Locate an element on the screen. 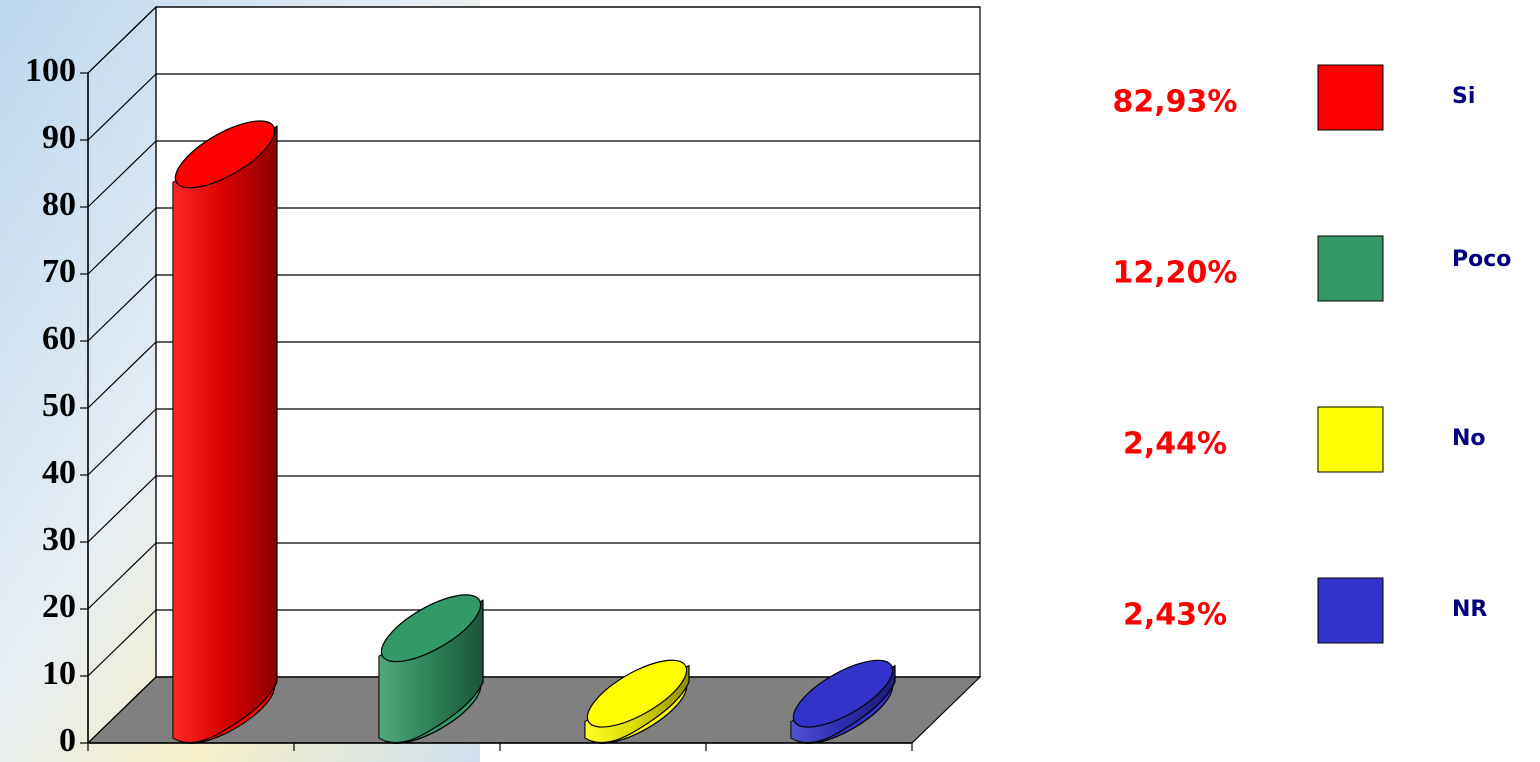  value-label: 2,44% is located at coordinates (1175, 444).